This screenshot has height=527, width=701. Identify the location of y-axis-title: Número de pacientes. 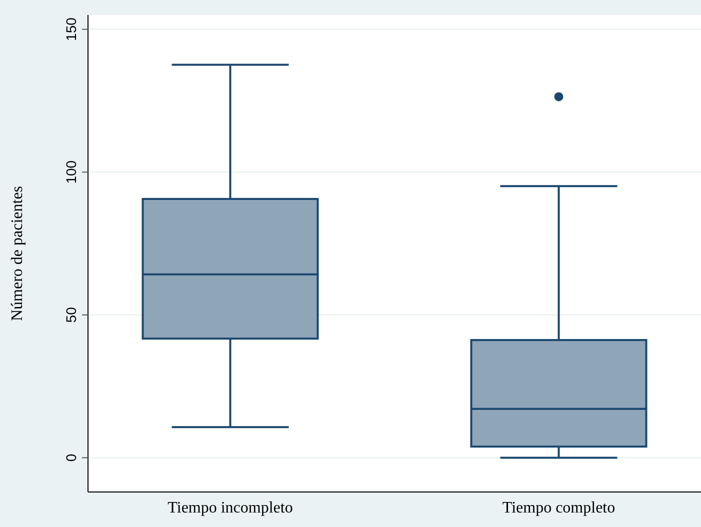
(17, 254).